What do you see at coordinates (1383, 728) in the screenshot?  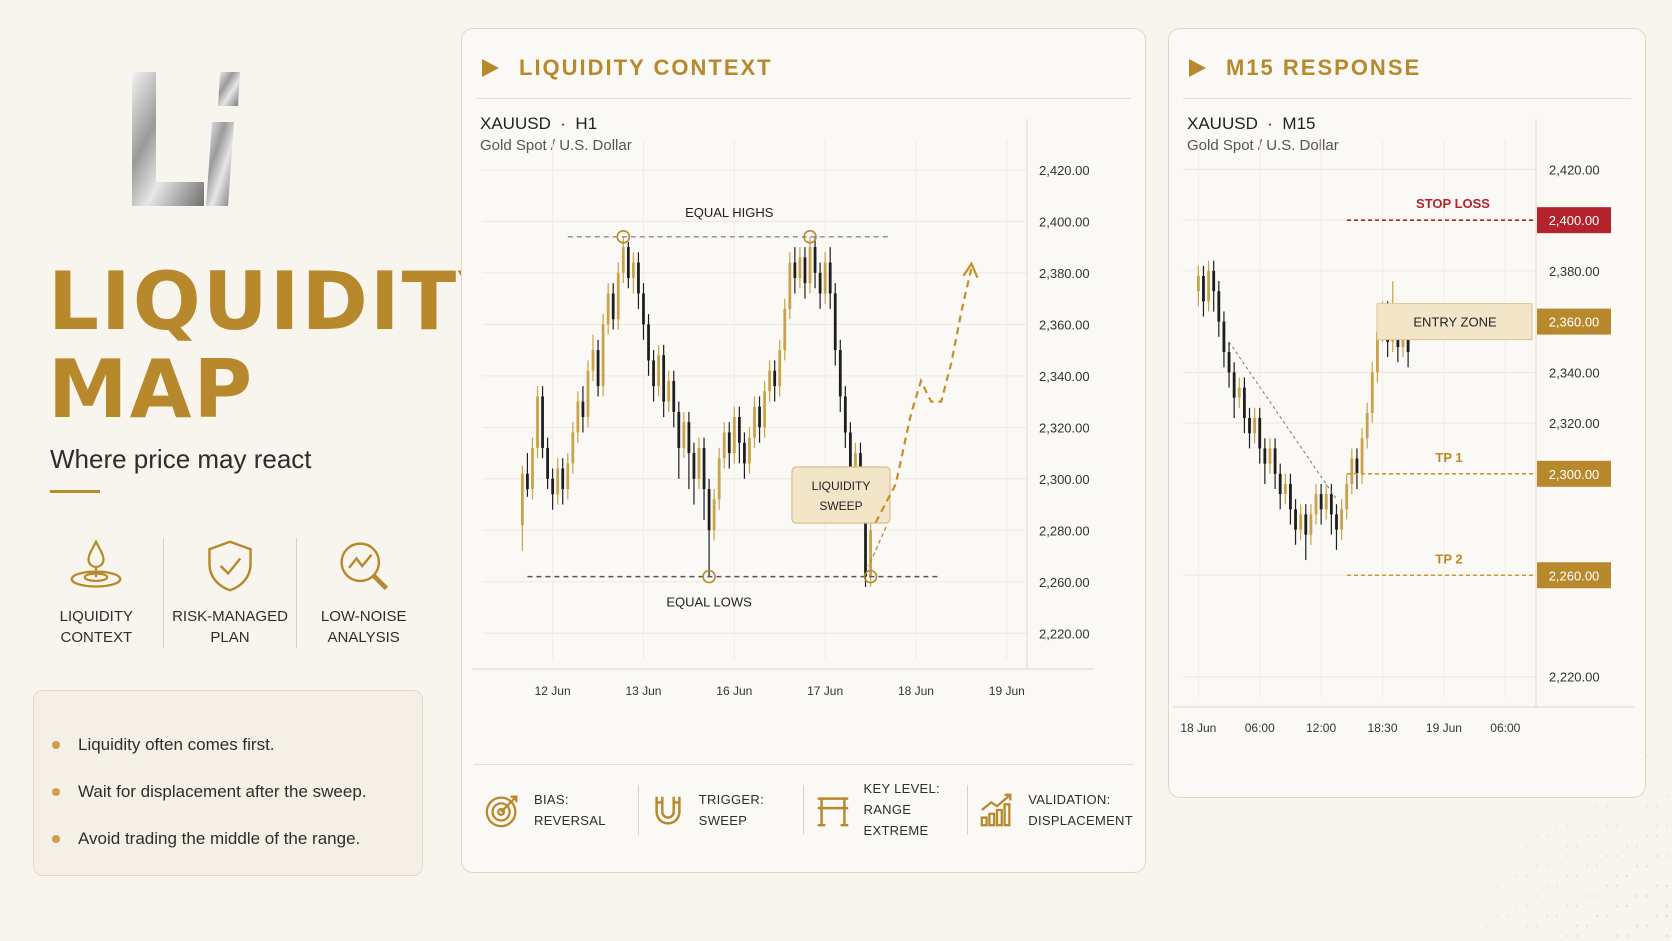 I see `x-tick-label: 18:30` at bounding box center [1383, 728].